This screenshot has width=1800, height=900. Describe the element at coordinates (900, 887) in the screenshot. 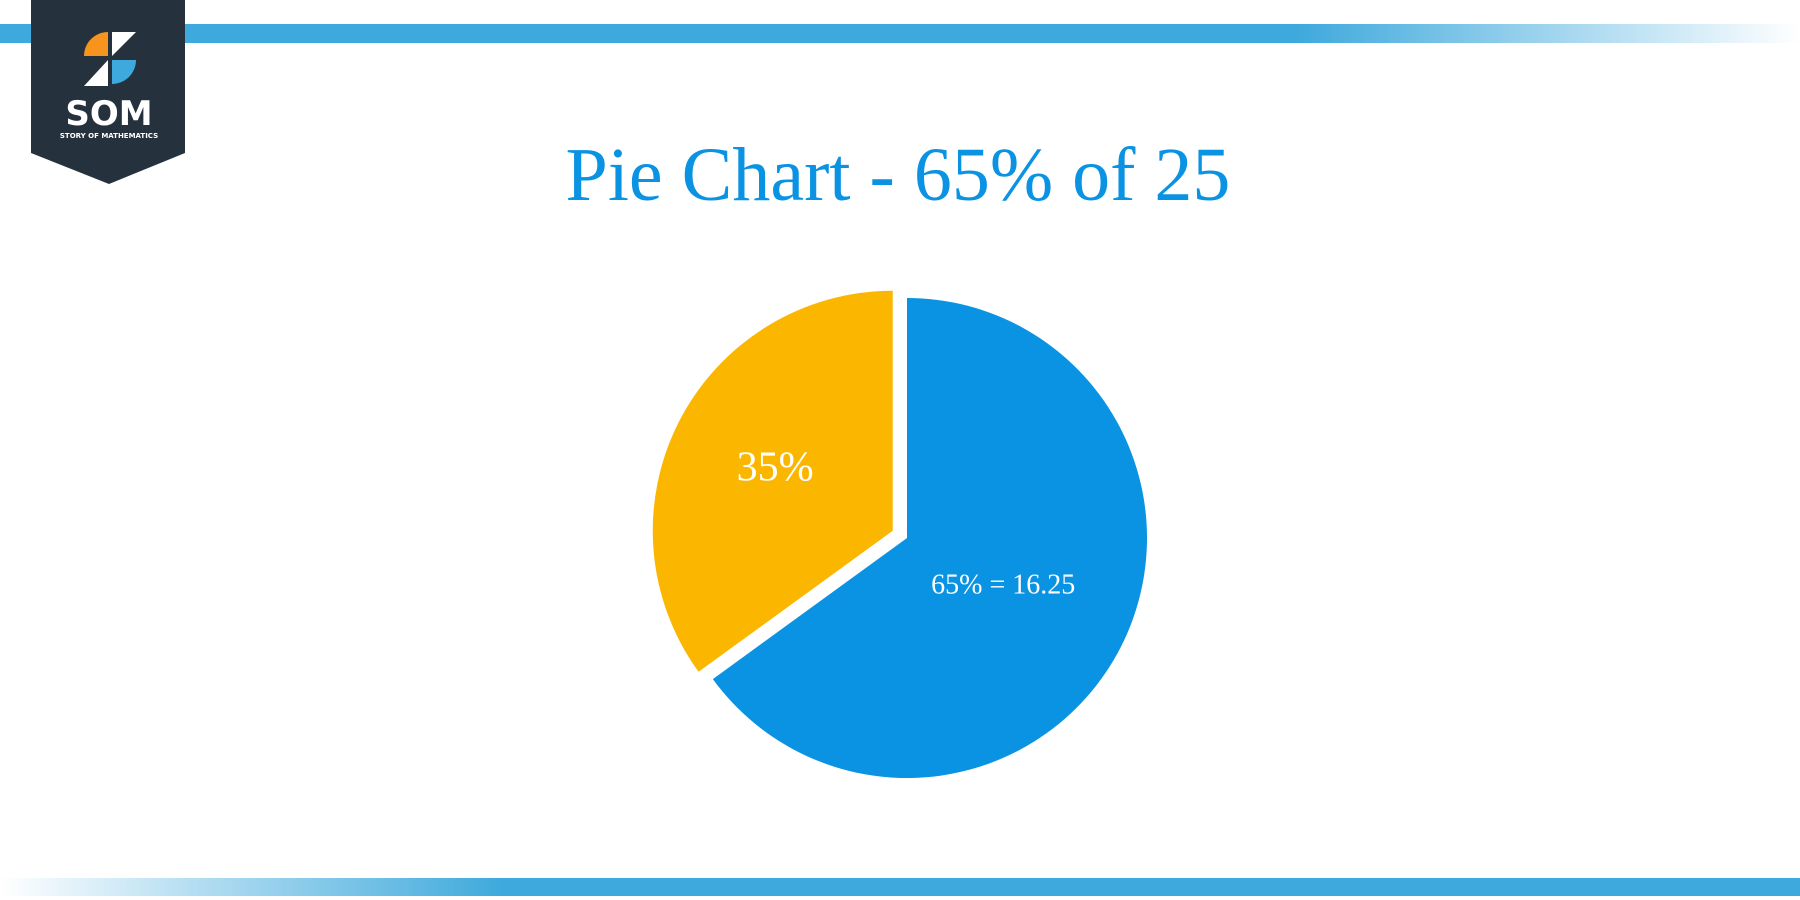

I see `bottom-bar` at that location.